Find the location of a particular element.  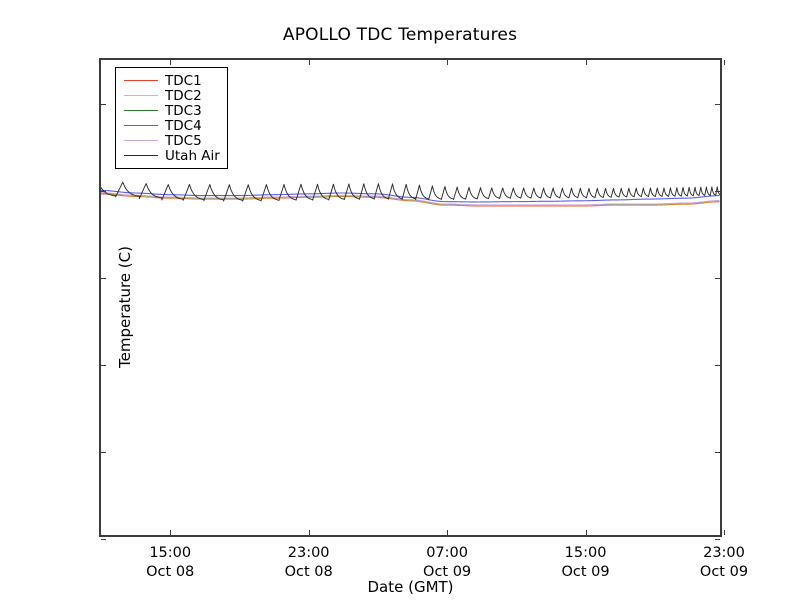

legend-item-tdc4: TDC4 is located at coordinates (170, 125).